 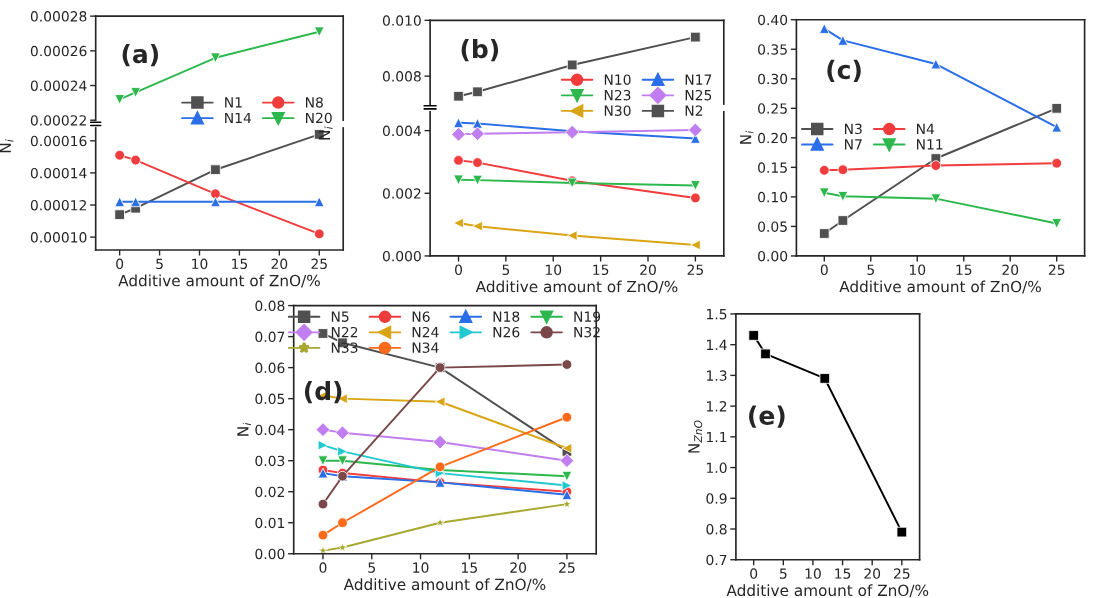 What do you see at coordinates (323, 392) in the screenshot?
I see `annotation: (d)` at bounding box center [323, 392].